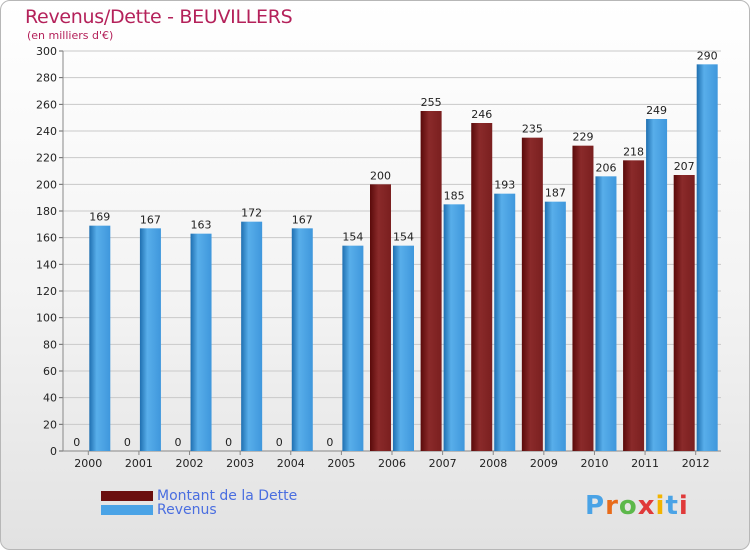  What do you see at coordinates (532, 129) in the screenshot?
I see `data-label-dette: 235` at bounding box center [532, 129].